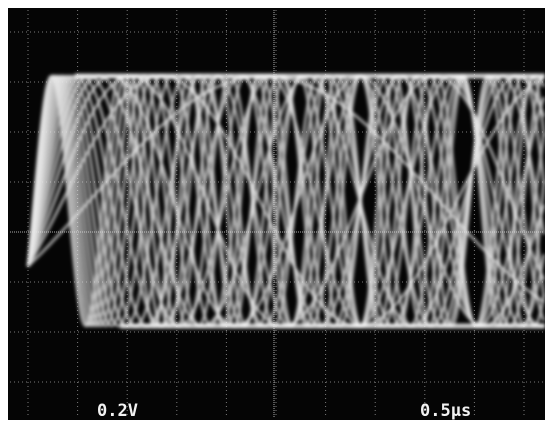 The image size is (551, 428). Describe the element at coordinates (117, 411) in the screenshot. I see `volts-per-div: 0.2V` at that location.